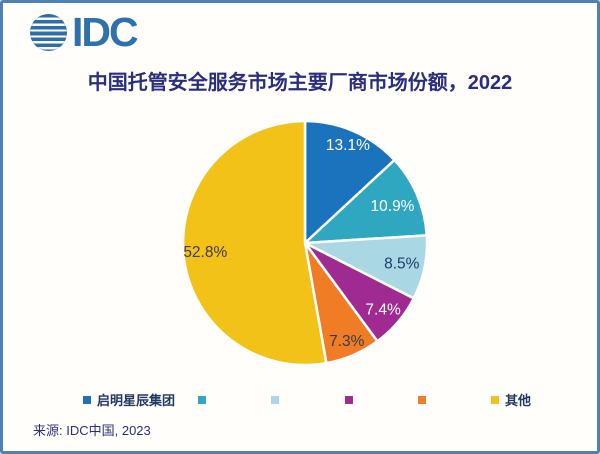 The height and width of the screenshot is (454, 600). What do you see at coordinates (383, 310) in the screenshot?
I see `pie-data-label: 7.4%` at bounding box center [383, 310].